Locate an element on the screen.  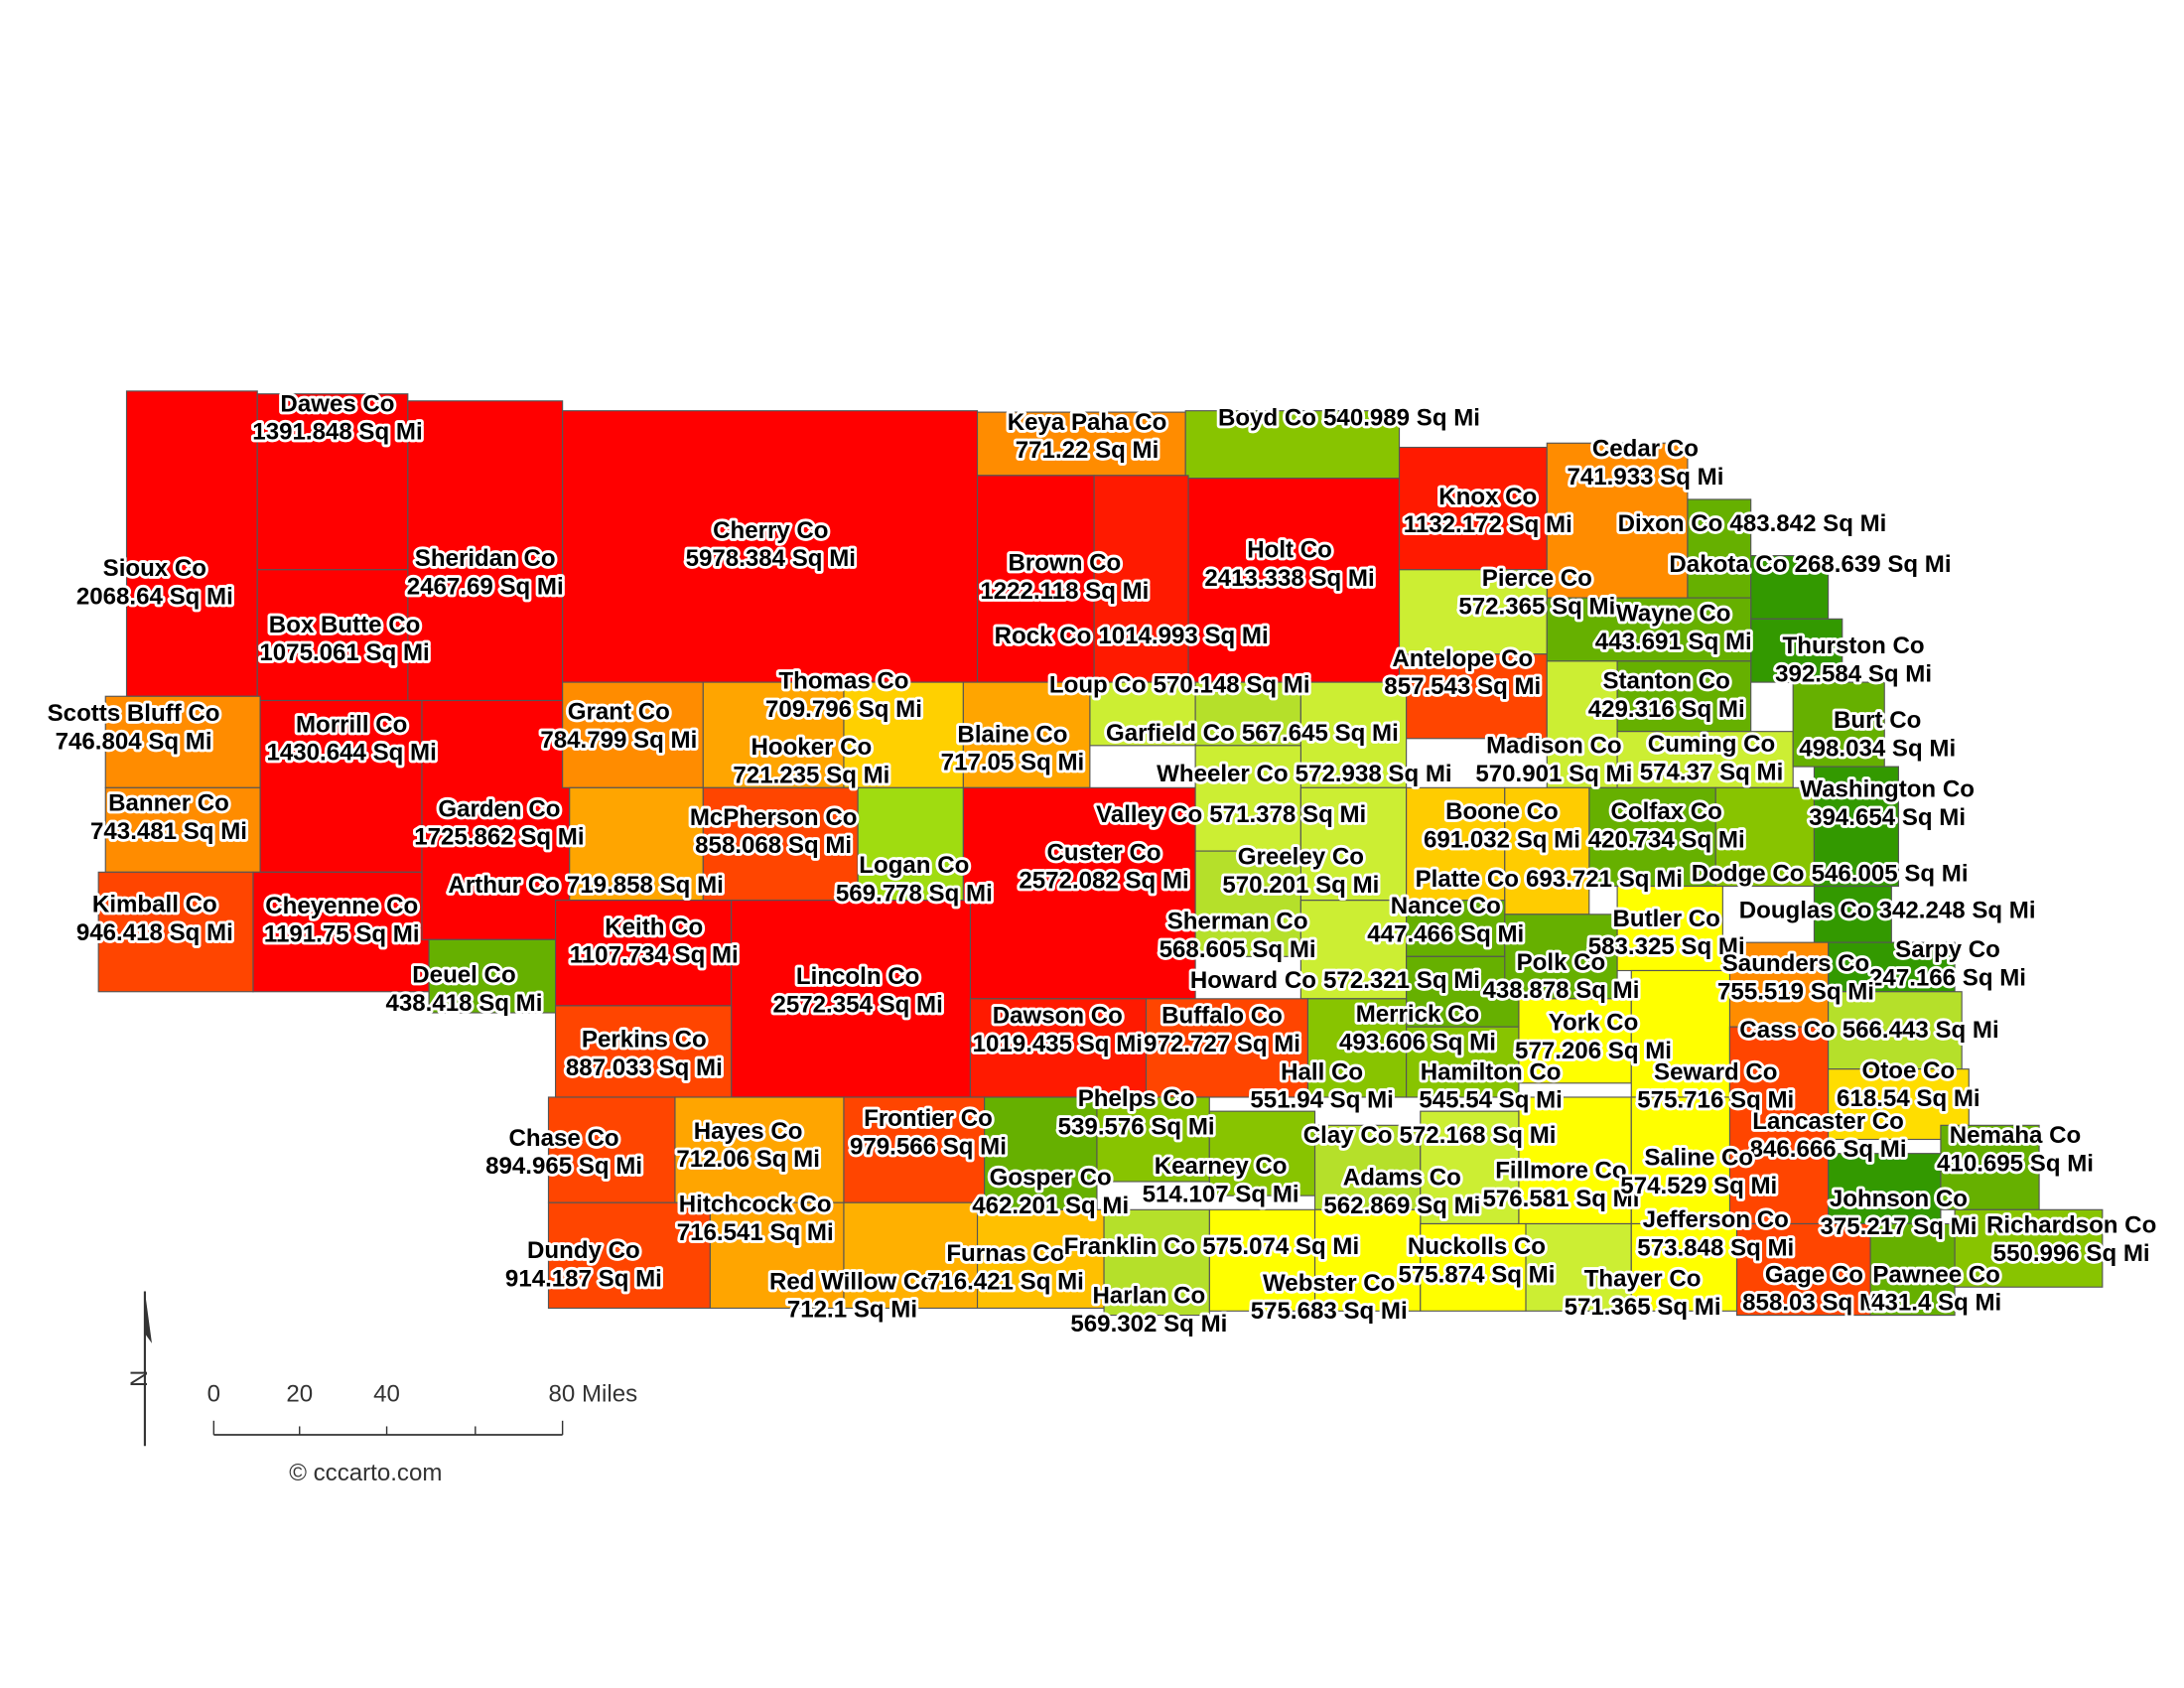
county-area: 979.566 Sq Mi is located at coordinates (928, 1146).